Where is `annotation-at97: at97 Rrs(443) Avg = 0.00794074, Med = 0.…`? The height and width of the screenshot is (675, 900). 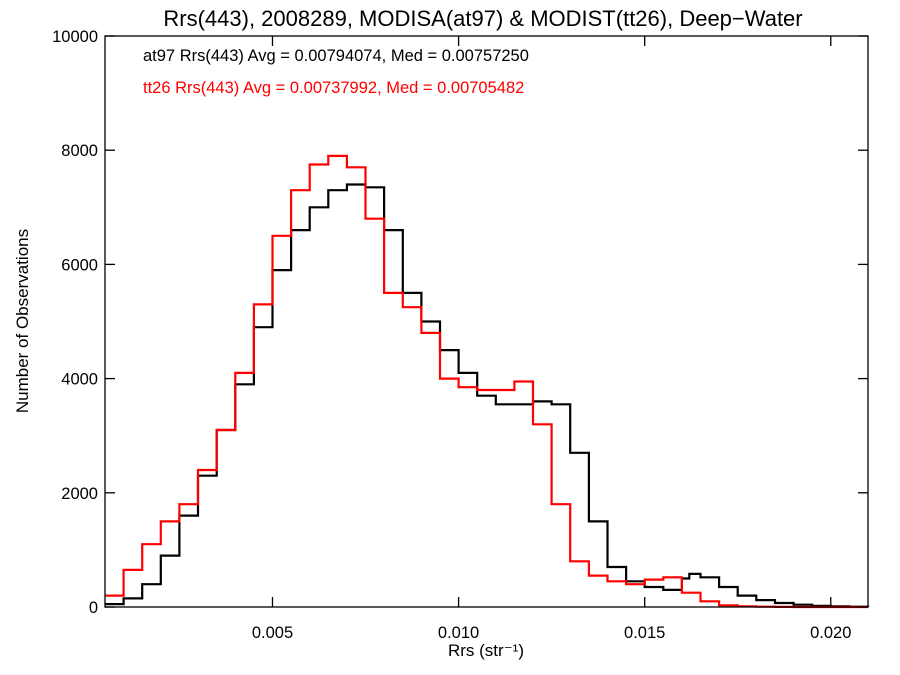 annotation-at97: at97 Rrs(443) Avg = 0.00794074, Med = 0.… is located at coordinates (336, 56).